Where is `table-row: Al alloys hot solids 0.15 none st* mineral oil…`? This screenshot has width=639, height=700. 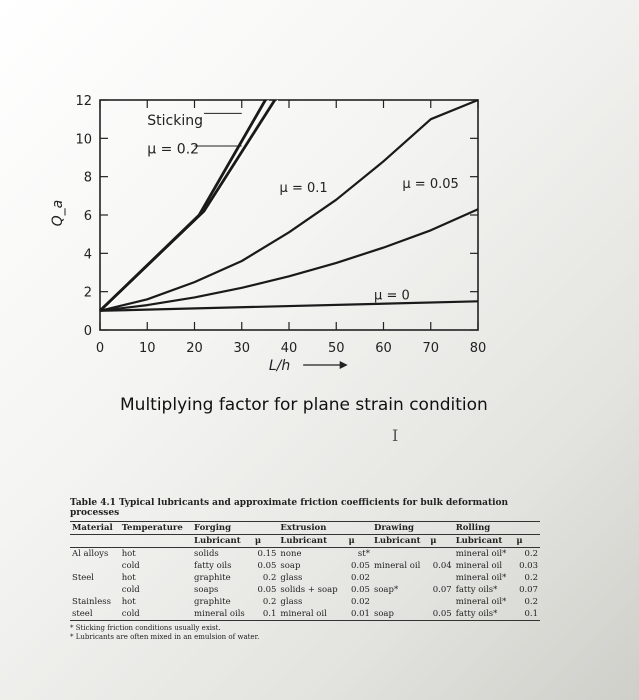
table-row: Al alloys hot solids 0.15 none st* mineral oil… is located at coordinates (305, 554).